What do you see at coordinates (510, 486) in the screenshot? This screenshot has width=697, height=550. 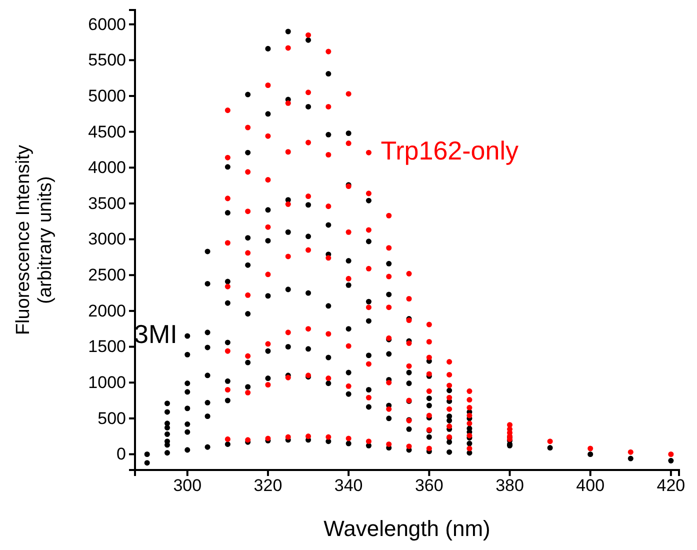 I see `x-tick-label: 380` at bounding box center [510, 486].